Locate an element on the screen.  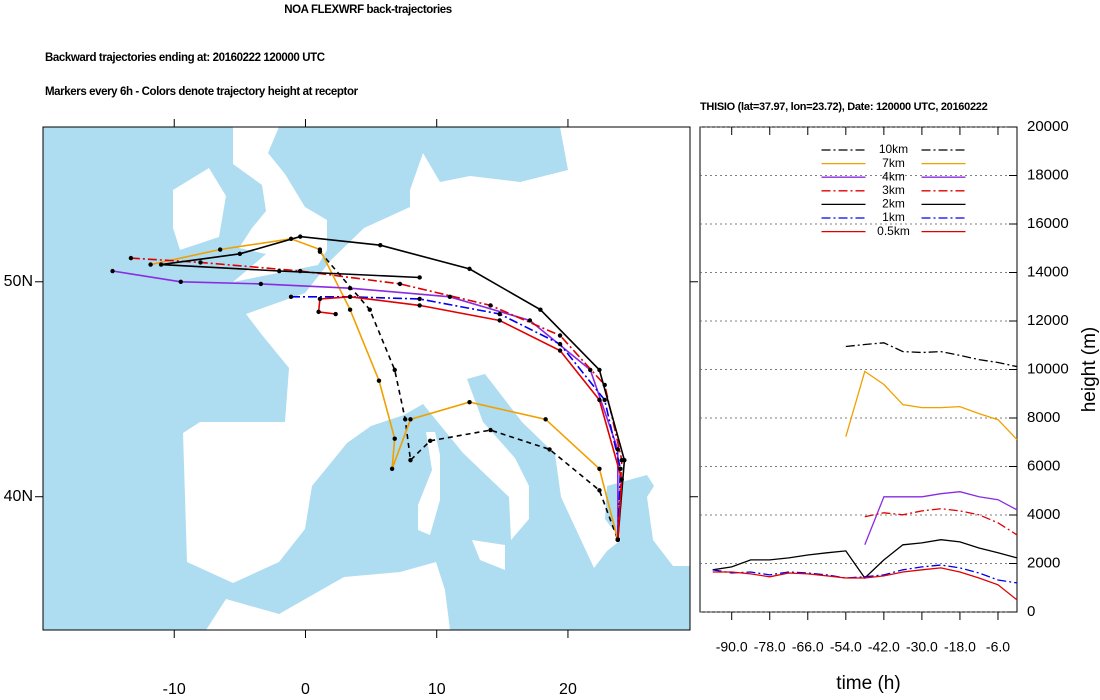
x-axis-title: time (h) is located at coordinates (868, 683).